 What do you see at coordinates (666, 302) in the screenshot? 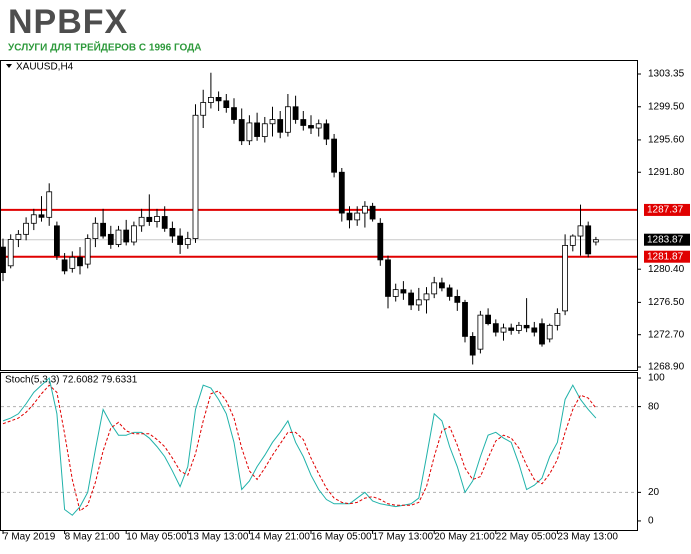
I see `y-tick-label: 1276.50` at bounding box center [666, 302].